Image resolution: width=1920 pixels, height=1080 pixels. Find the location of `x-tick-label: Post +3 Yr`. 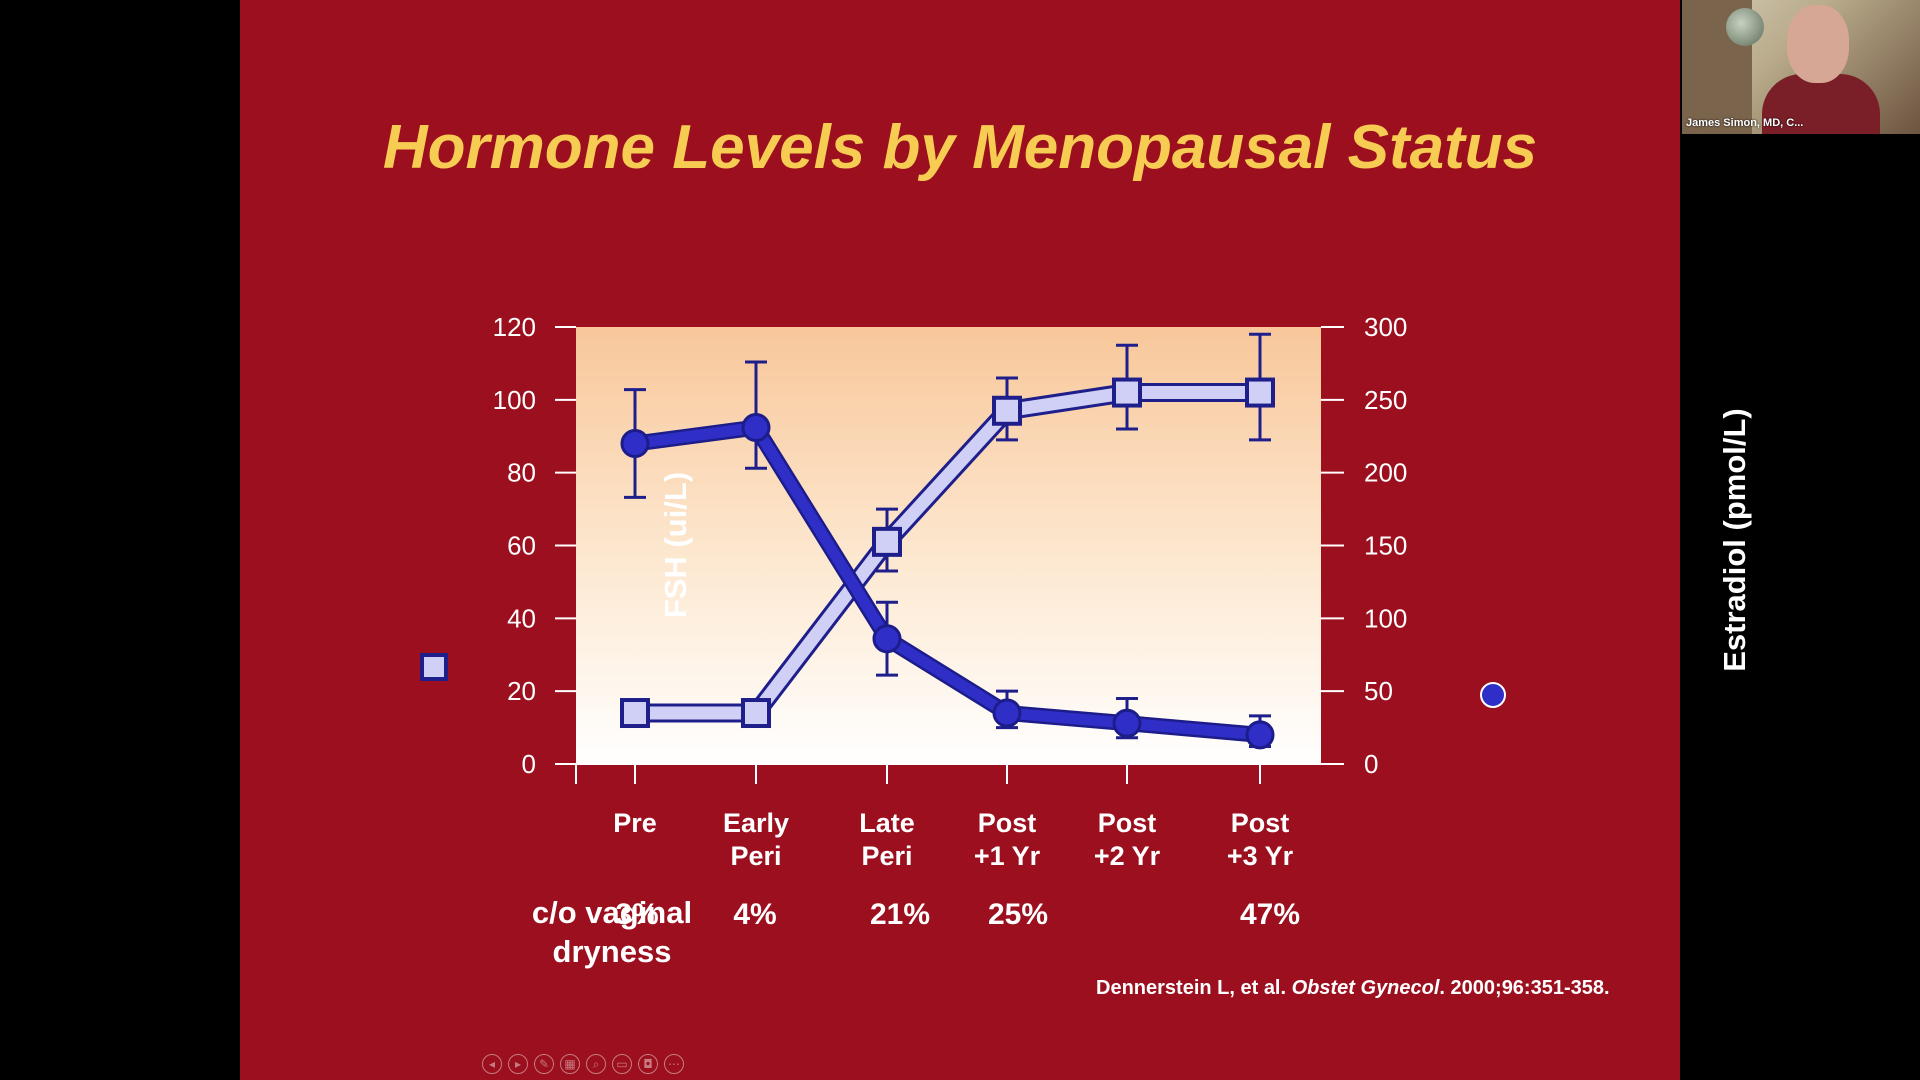

x-tick-label: Post +3 Yr is located at coordinates (1260, 839).